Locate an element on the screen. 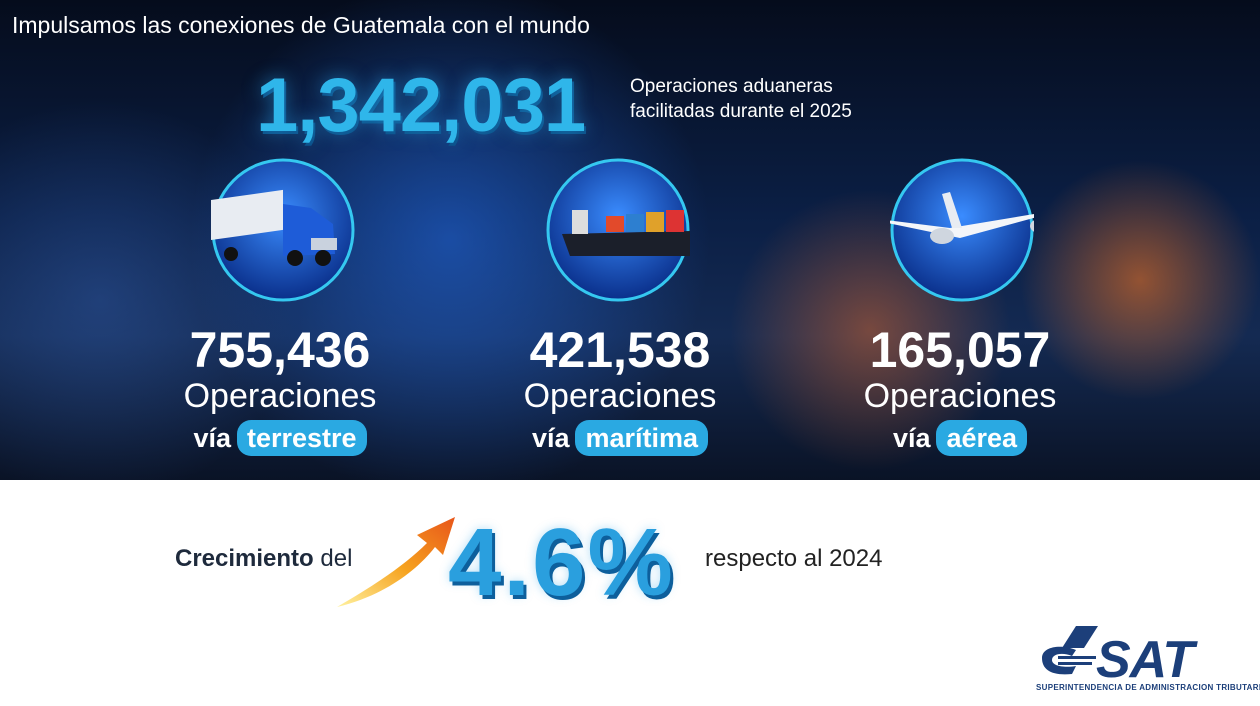  truck-icon is located at coordinates (283, 230).